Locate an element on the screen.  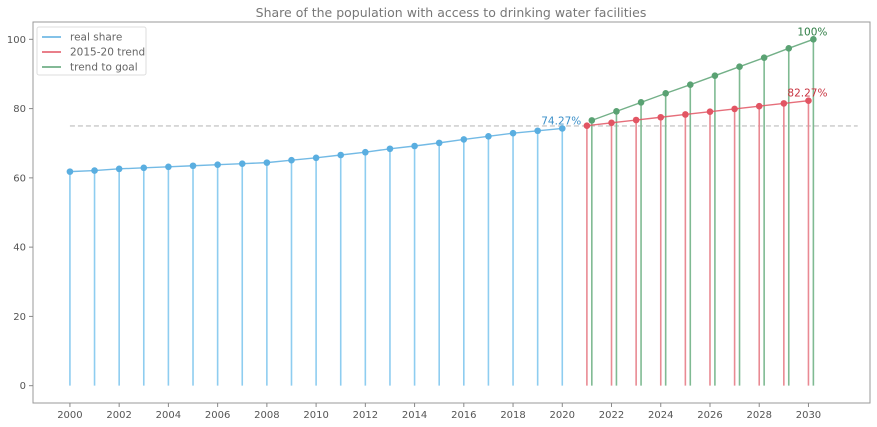
x-tick-label-2030: 2030 is located at coordinates (808, 415).